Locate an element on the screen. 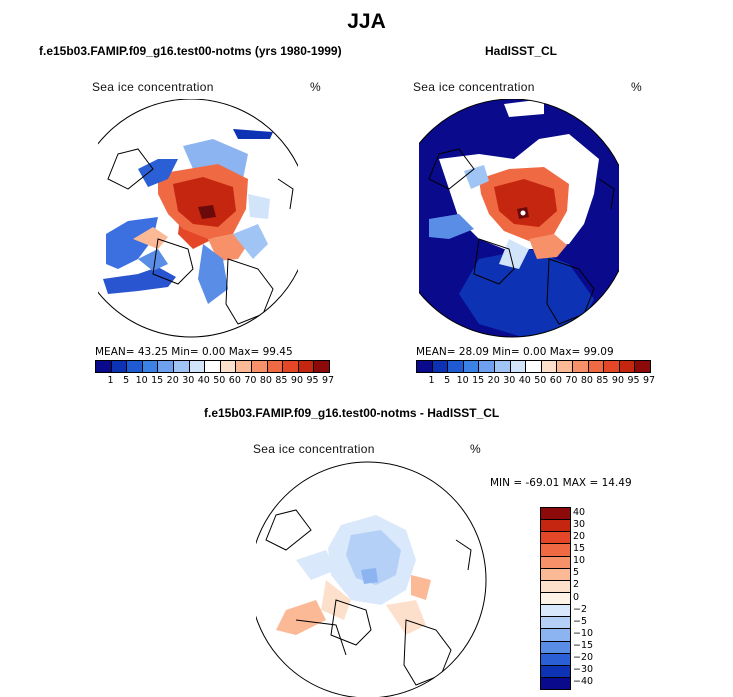 This screenshot has height=697, width=733. page-title: JJA is located at coordinates (366, 21).